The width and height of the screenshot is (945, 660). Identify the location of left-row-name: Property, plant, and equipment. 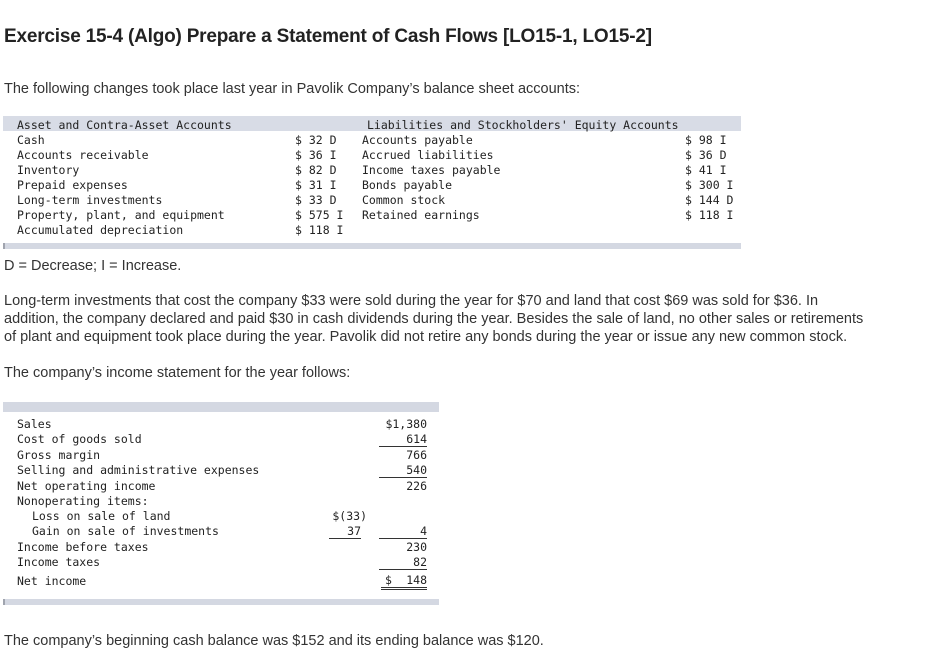
(121, 215).